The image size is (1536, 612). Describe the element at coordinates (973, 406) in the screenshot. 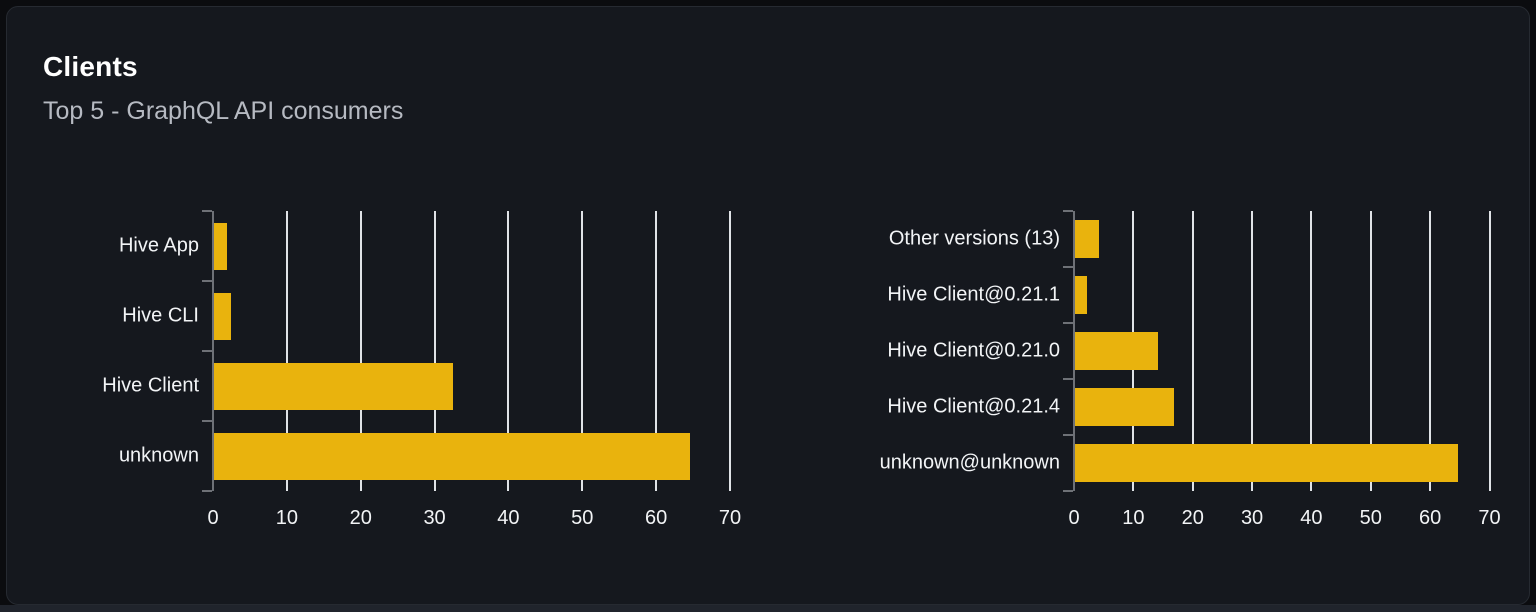

I see `category-label-hive-client-0-21-4: Hive Client@0.21.4` at that location.